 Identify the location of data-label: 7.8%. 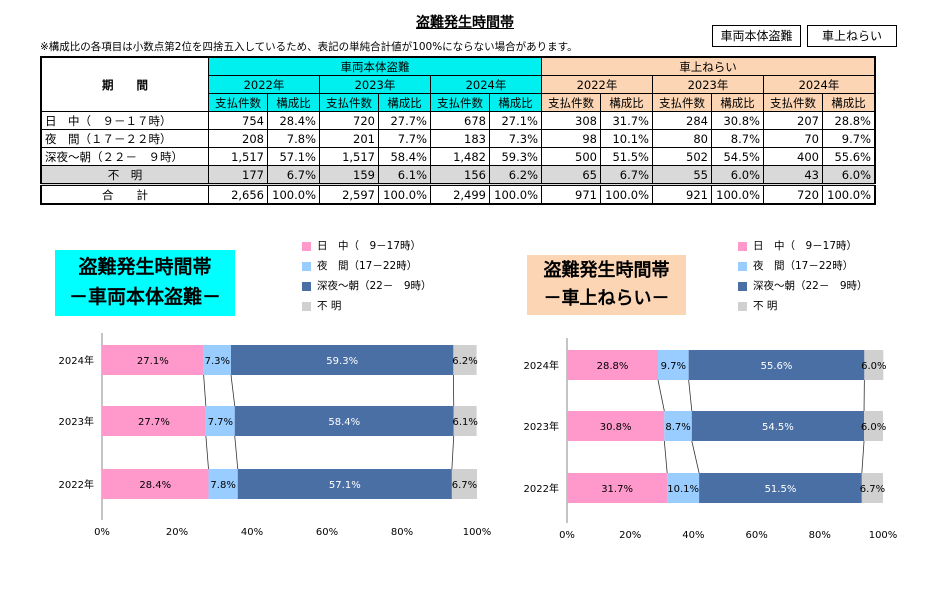
(222, 485).